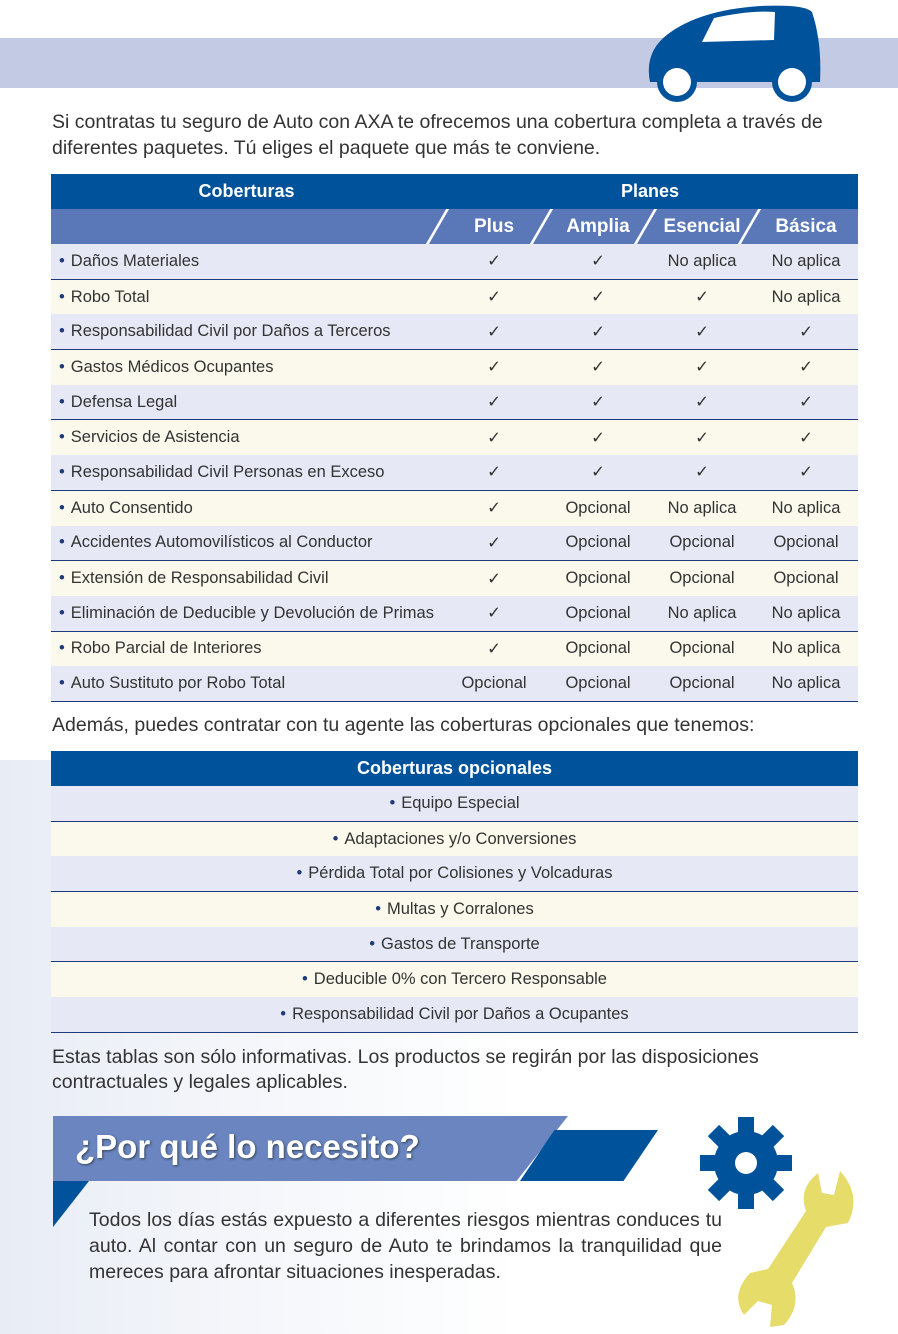 The height and width of the screenshot is (1334, 898). What do you see at coordinates (246, 191) in the screenshot?
I see `header-coberturas: Coberturas` at bounding box center [246, 191].